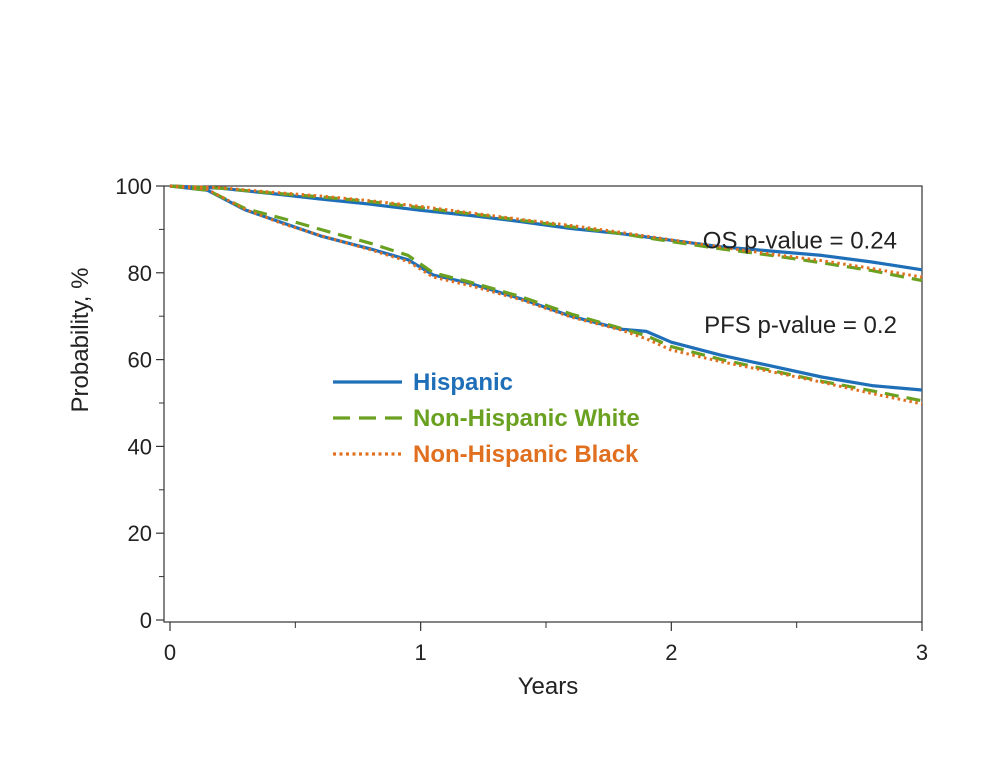 This screenshot has width=1000, height=757. What do you see at coordinates (80, 340) in the screenshot?
I see `y-axis-title: Probability, %` at bounding box center [80, 340].